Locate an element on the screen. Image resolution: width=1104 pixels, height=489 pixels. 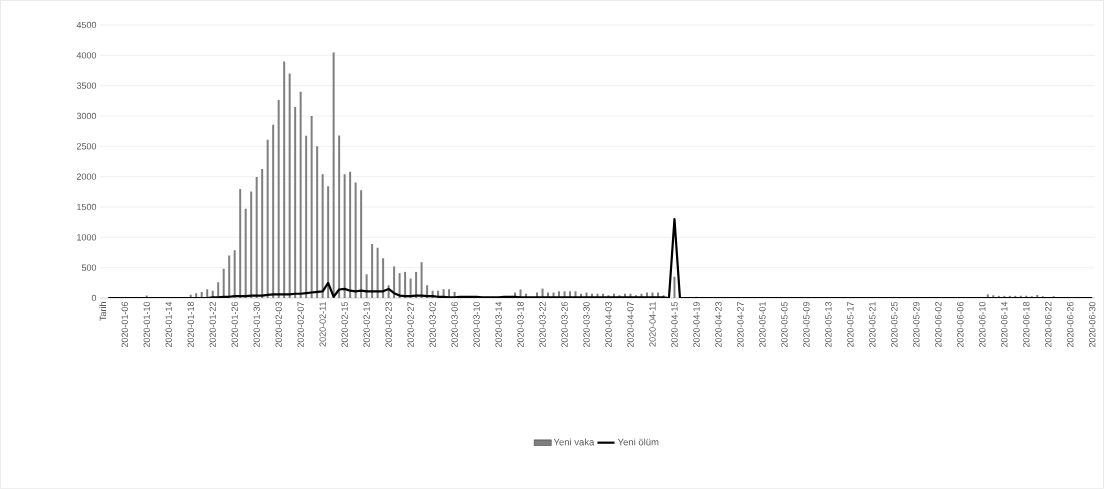
y-tick-label: 500 is located at coordinates (89, 267).